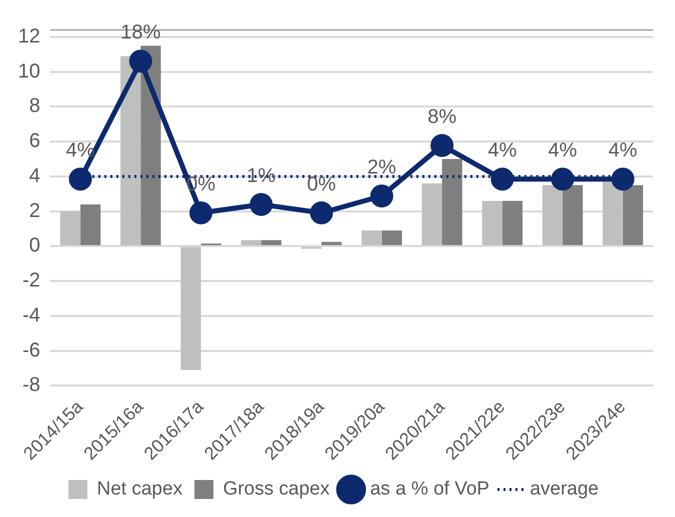  I want to click on data-label: 1%, so click(261, 175).